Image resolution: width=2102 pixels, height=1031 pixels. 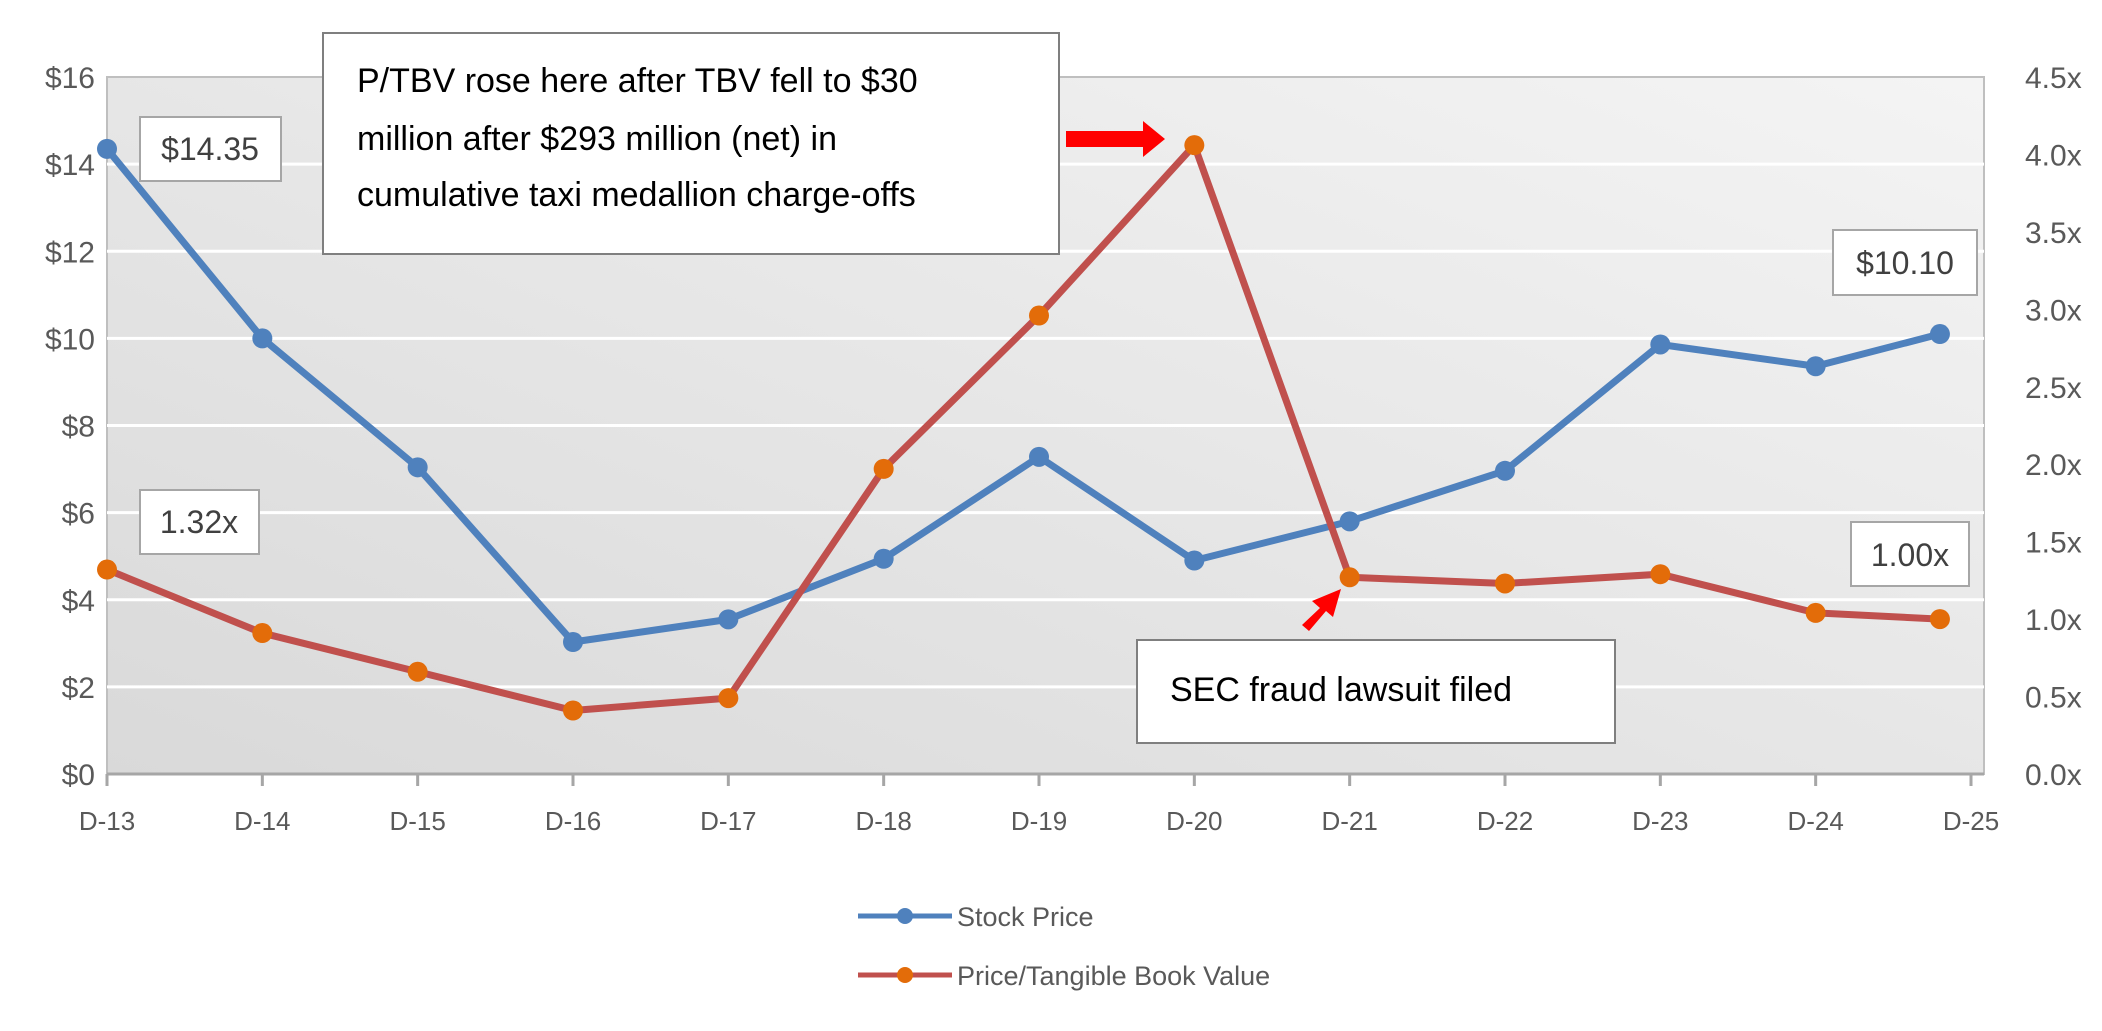 I want to click on x-tick-label: D-24, so click(x=1815, y=821).